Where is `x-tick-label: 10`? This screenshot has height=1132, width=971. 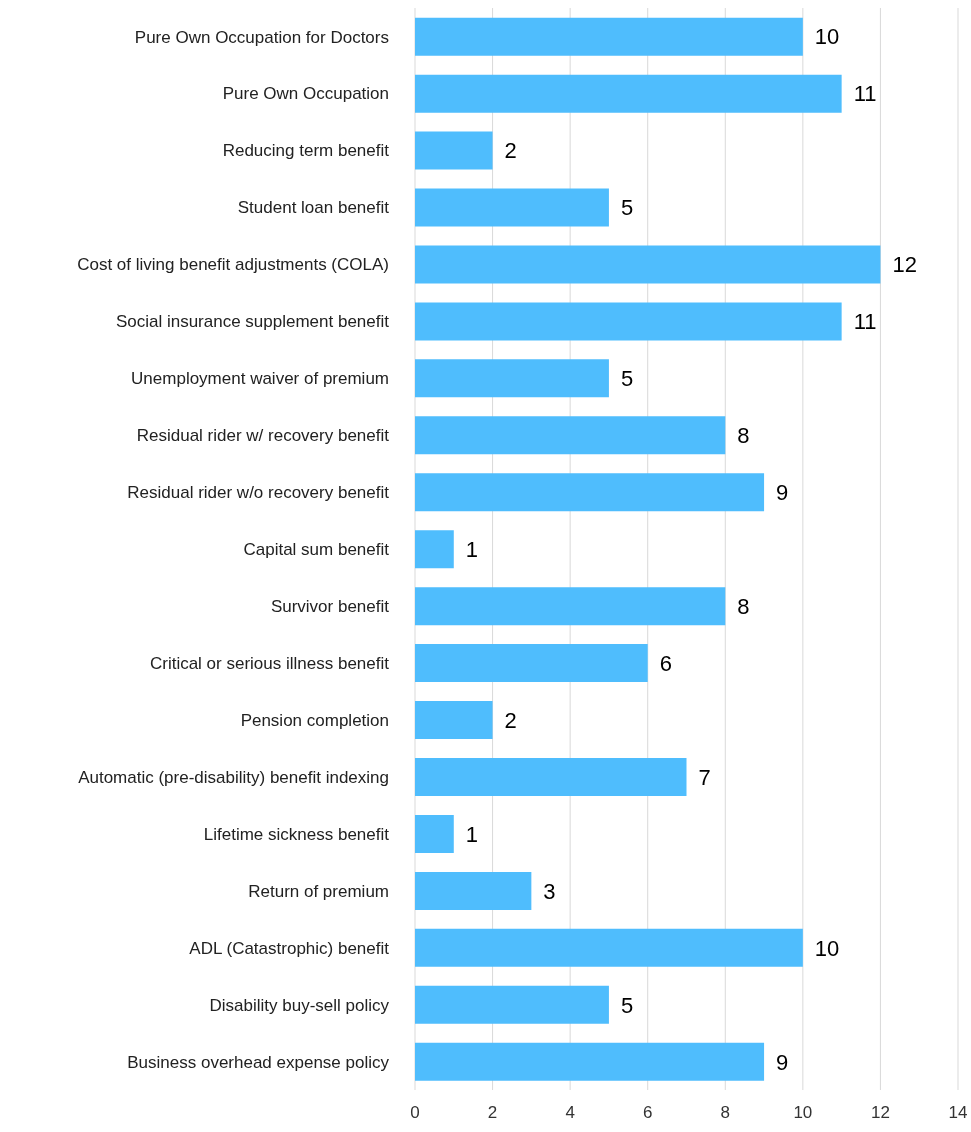
x-tick-label: 10 is located at coordinates (803, 1113).